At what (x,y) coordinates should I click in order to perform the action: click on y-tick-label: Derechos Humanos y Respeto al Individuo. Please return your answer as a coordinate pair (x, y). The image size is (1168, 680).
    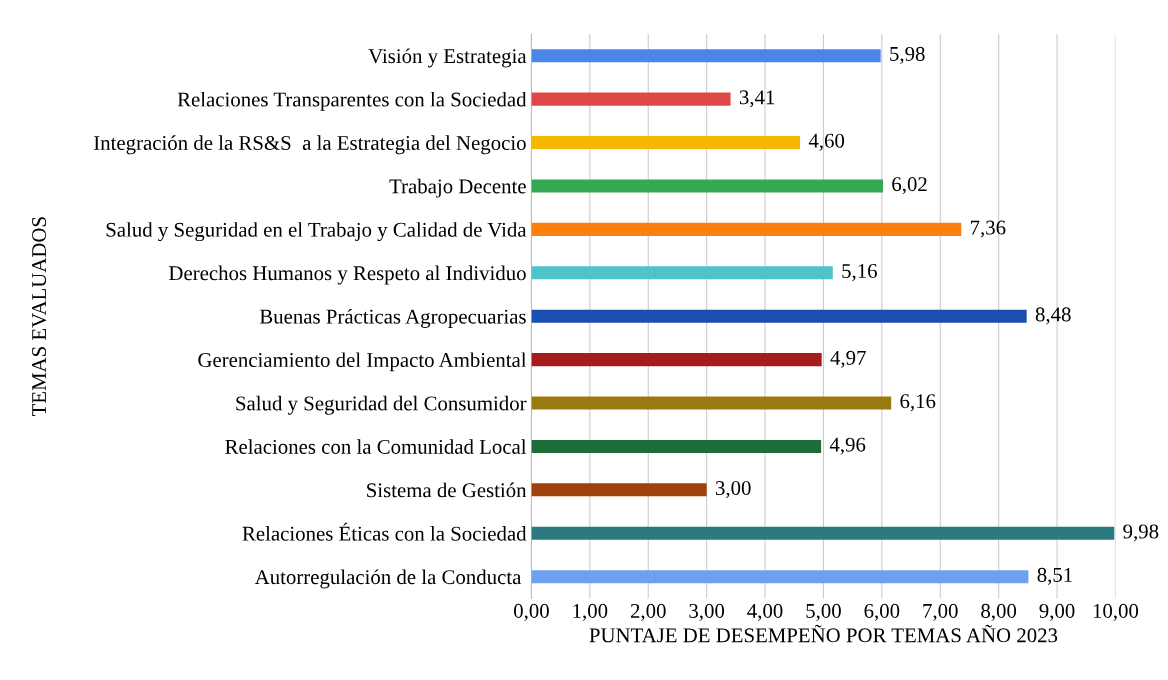
    Looking at the image, I should click on (347, 275).